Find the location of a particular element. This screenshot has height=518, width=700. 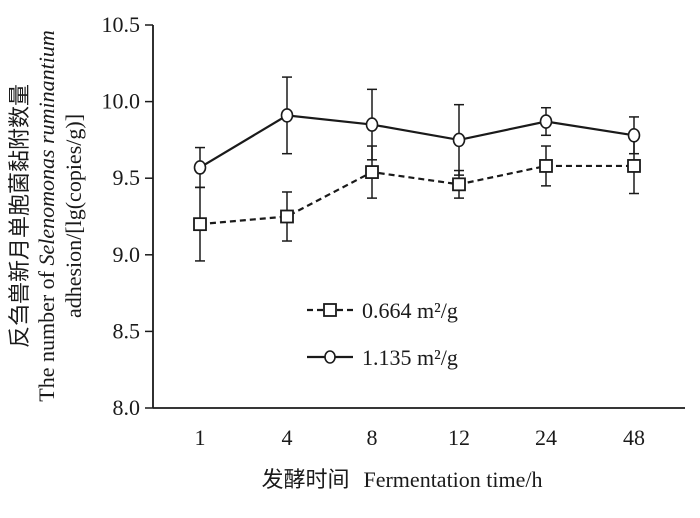

legend: 0.664 m²/g 1.135 m²/g is located at coordinates (382, 334).